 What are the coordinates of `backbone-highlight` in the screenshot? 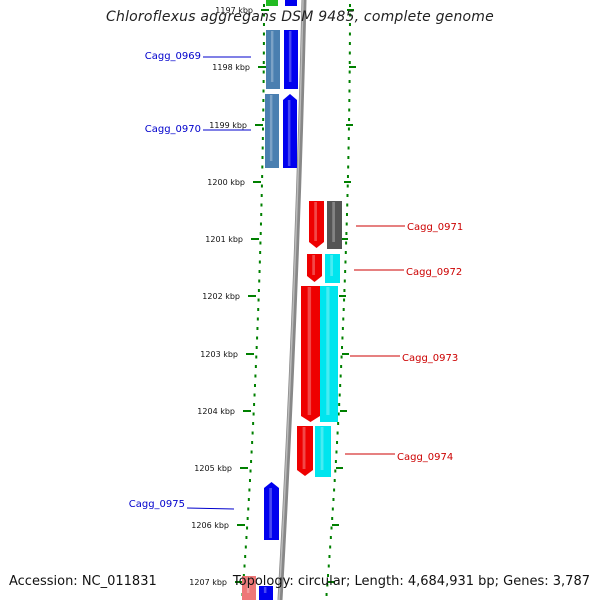 It's located at (291, 300).